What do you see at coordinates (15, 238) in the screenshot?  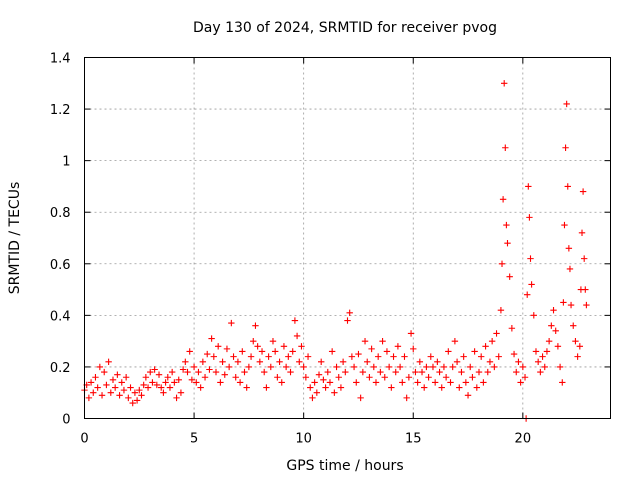 I see `y-axis-label: SRMTID / TECUs` at bounding box center [15, 238].